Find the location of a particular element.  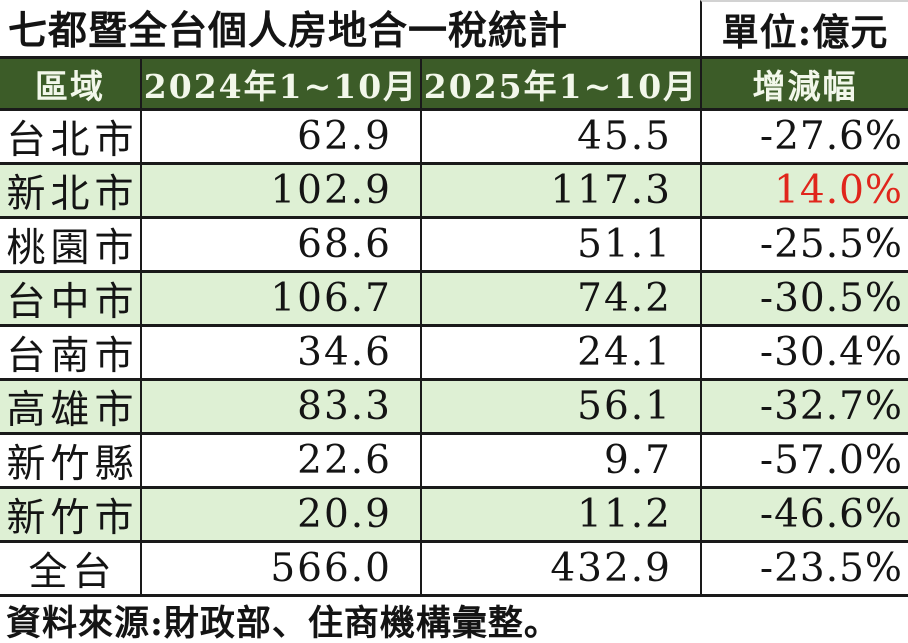

value-2024-cell: 62.9 is located at coordinates (280, 136).